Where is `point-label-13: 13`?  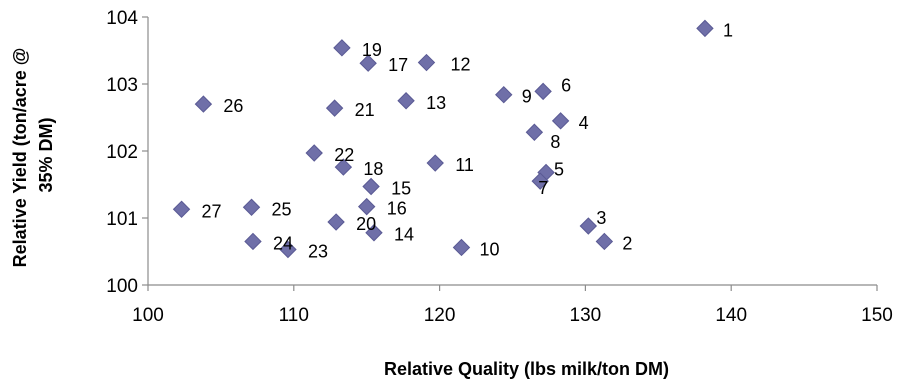 point-label-13: 13 is located at coordinates (436, 103).